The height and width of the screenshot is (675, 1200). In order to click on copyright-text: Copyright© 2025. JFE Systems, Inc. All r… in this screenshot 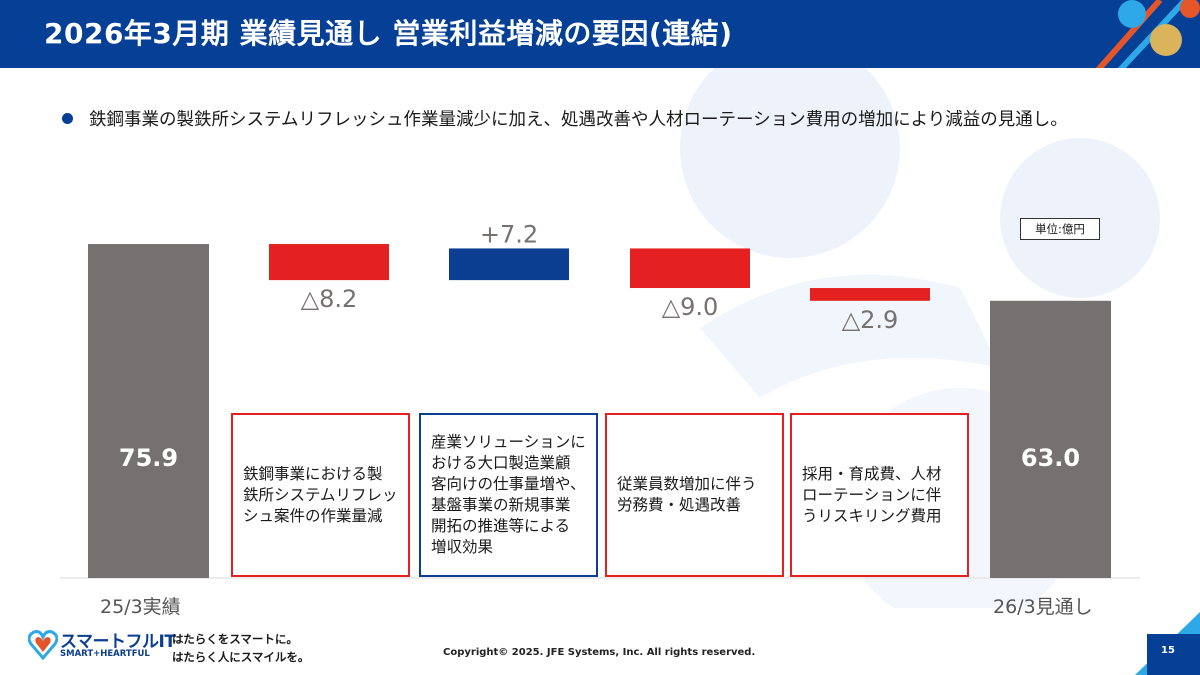, I will do `click(599, 652)`.